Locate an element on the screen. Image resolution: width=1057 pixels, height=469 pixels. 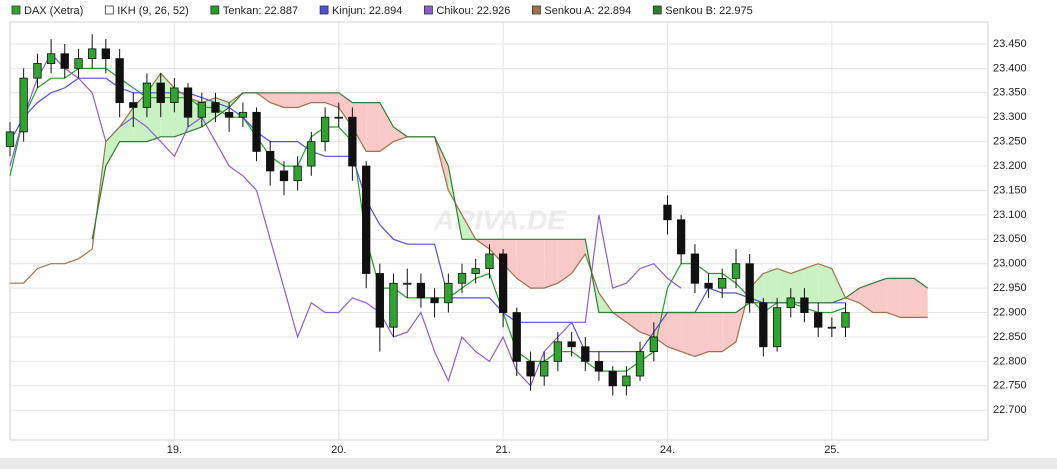
y-tick-label: 22.950 is located at coordinates (1010, 288).